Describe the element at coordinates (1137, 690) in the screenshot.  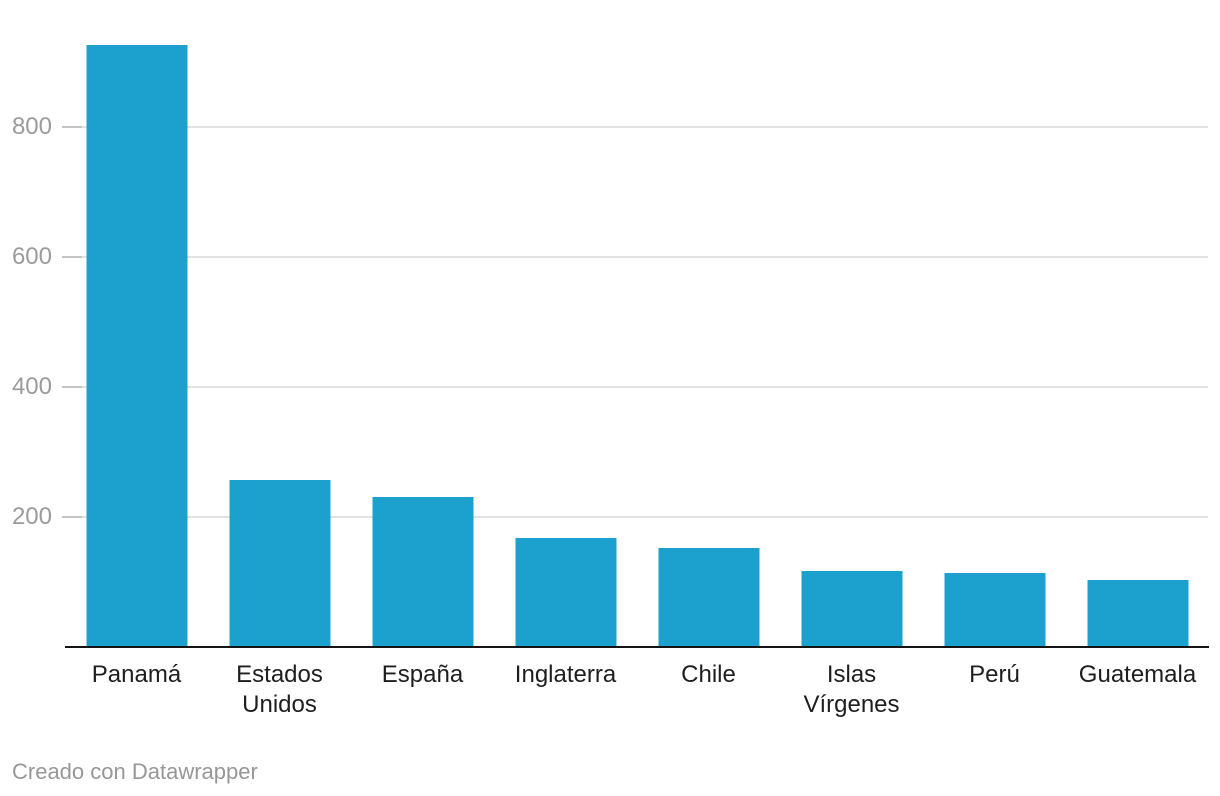
I see `x-axis-label: Guatemala` at that location.